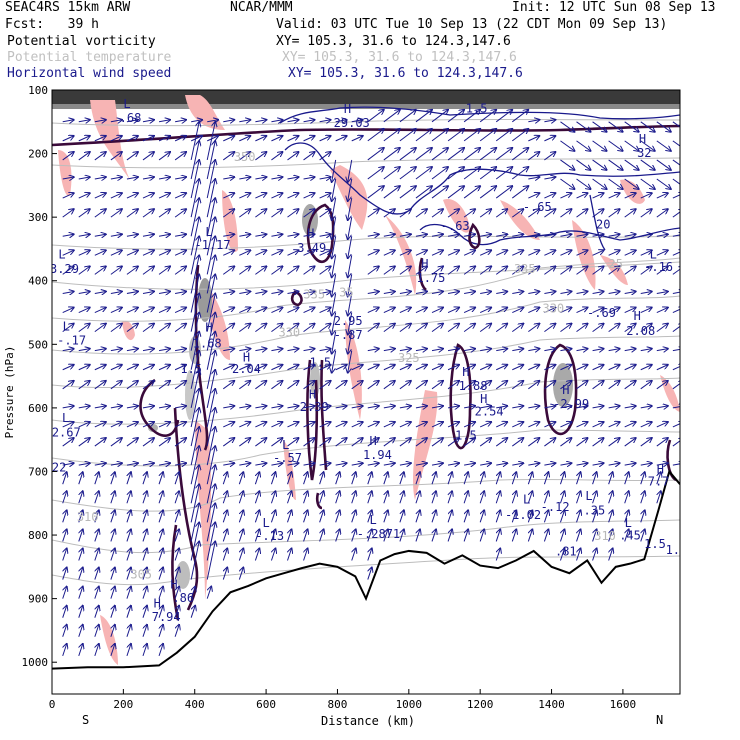 This screenshot has height=740, width=740. I want to click on pv-extremum-label: 1.75, so click(430, 278).